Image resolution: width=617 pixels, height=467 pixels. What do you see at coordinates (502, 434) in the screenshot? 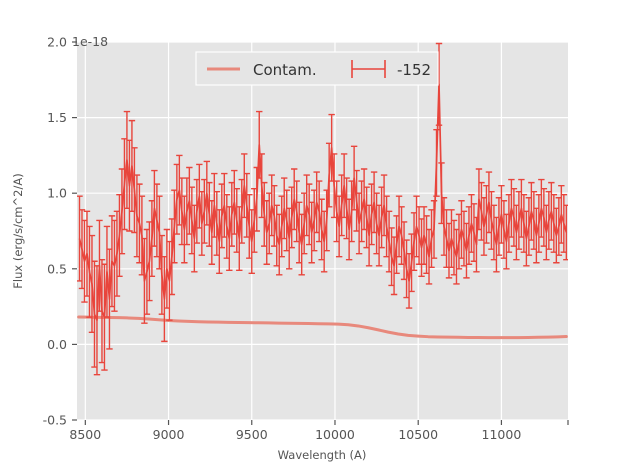
I see `x-tick-label: 11000` at bounding box center [502, 434].